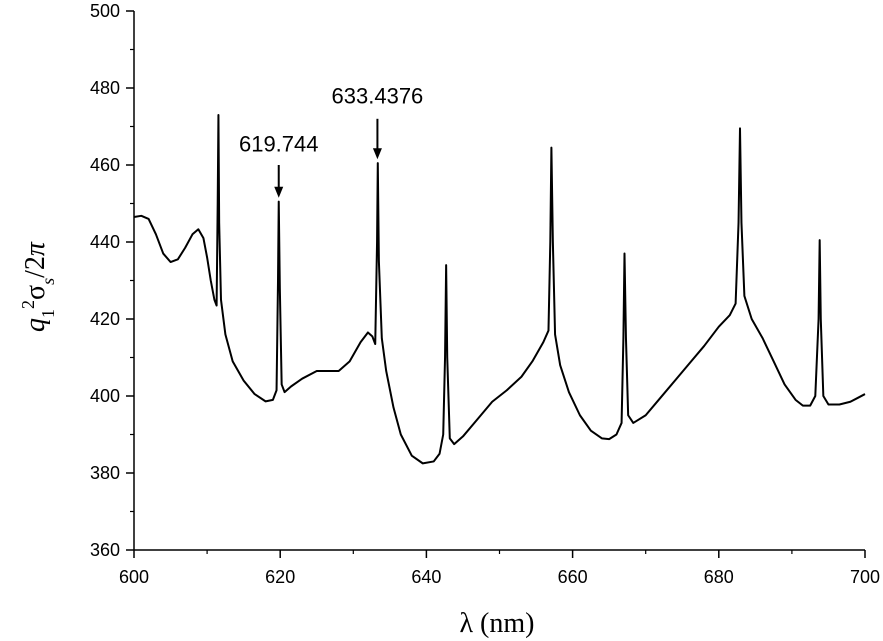 Image resolution: width=883 pixels, height=641 pixels. Describe the element at coordinates (105, 11) in the screenshot. I see `y-tick-label: 500` at that location.